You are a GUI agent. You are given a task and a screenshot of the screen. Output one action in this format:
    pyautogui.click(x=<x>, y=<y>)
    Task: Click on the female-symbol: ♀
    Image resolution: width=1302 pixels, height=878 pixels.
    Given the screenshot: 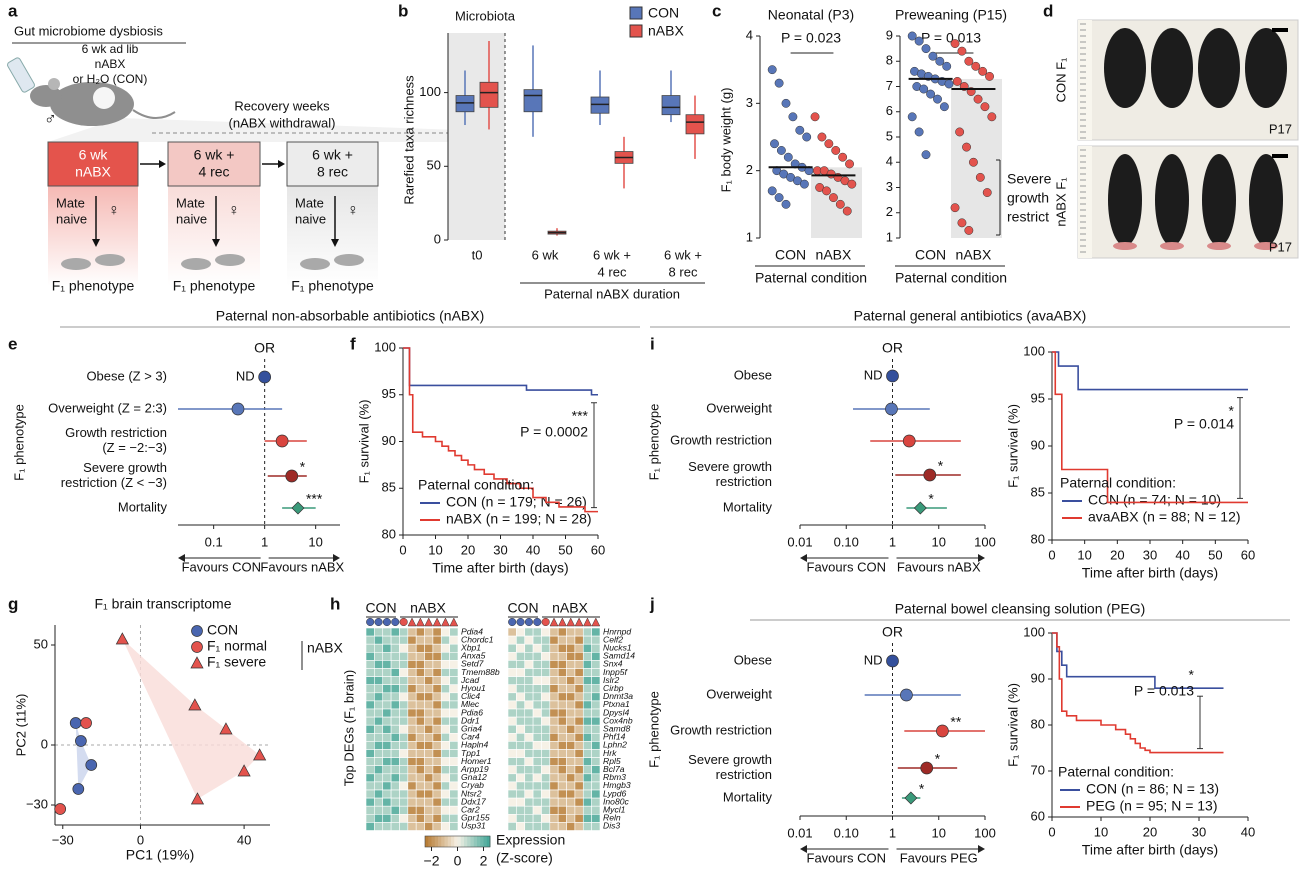 What is the action you would take?
    pyautogui.click(x=114, y=210)
    